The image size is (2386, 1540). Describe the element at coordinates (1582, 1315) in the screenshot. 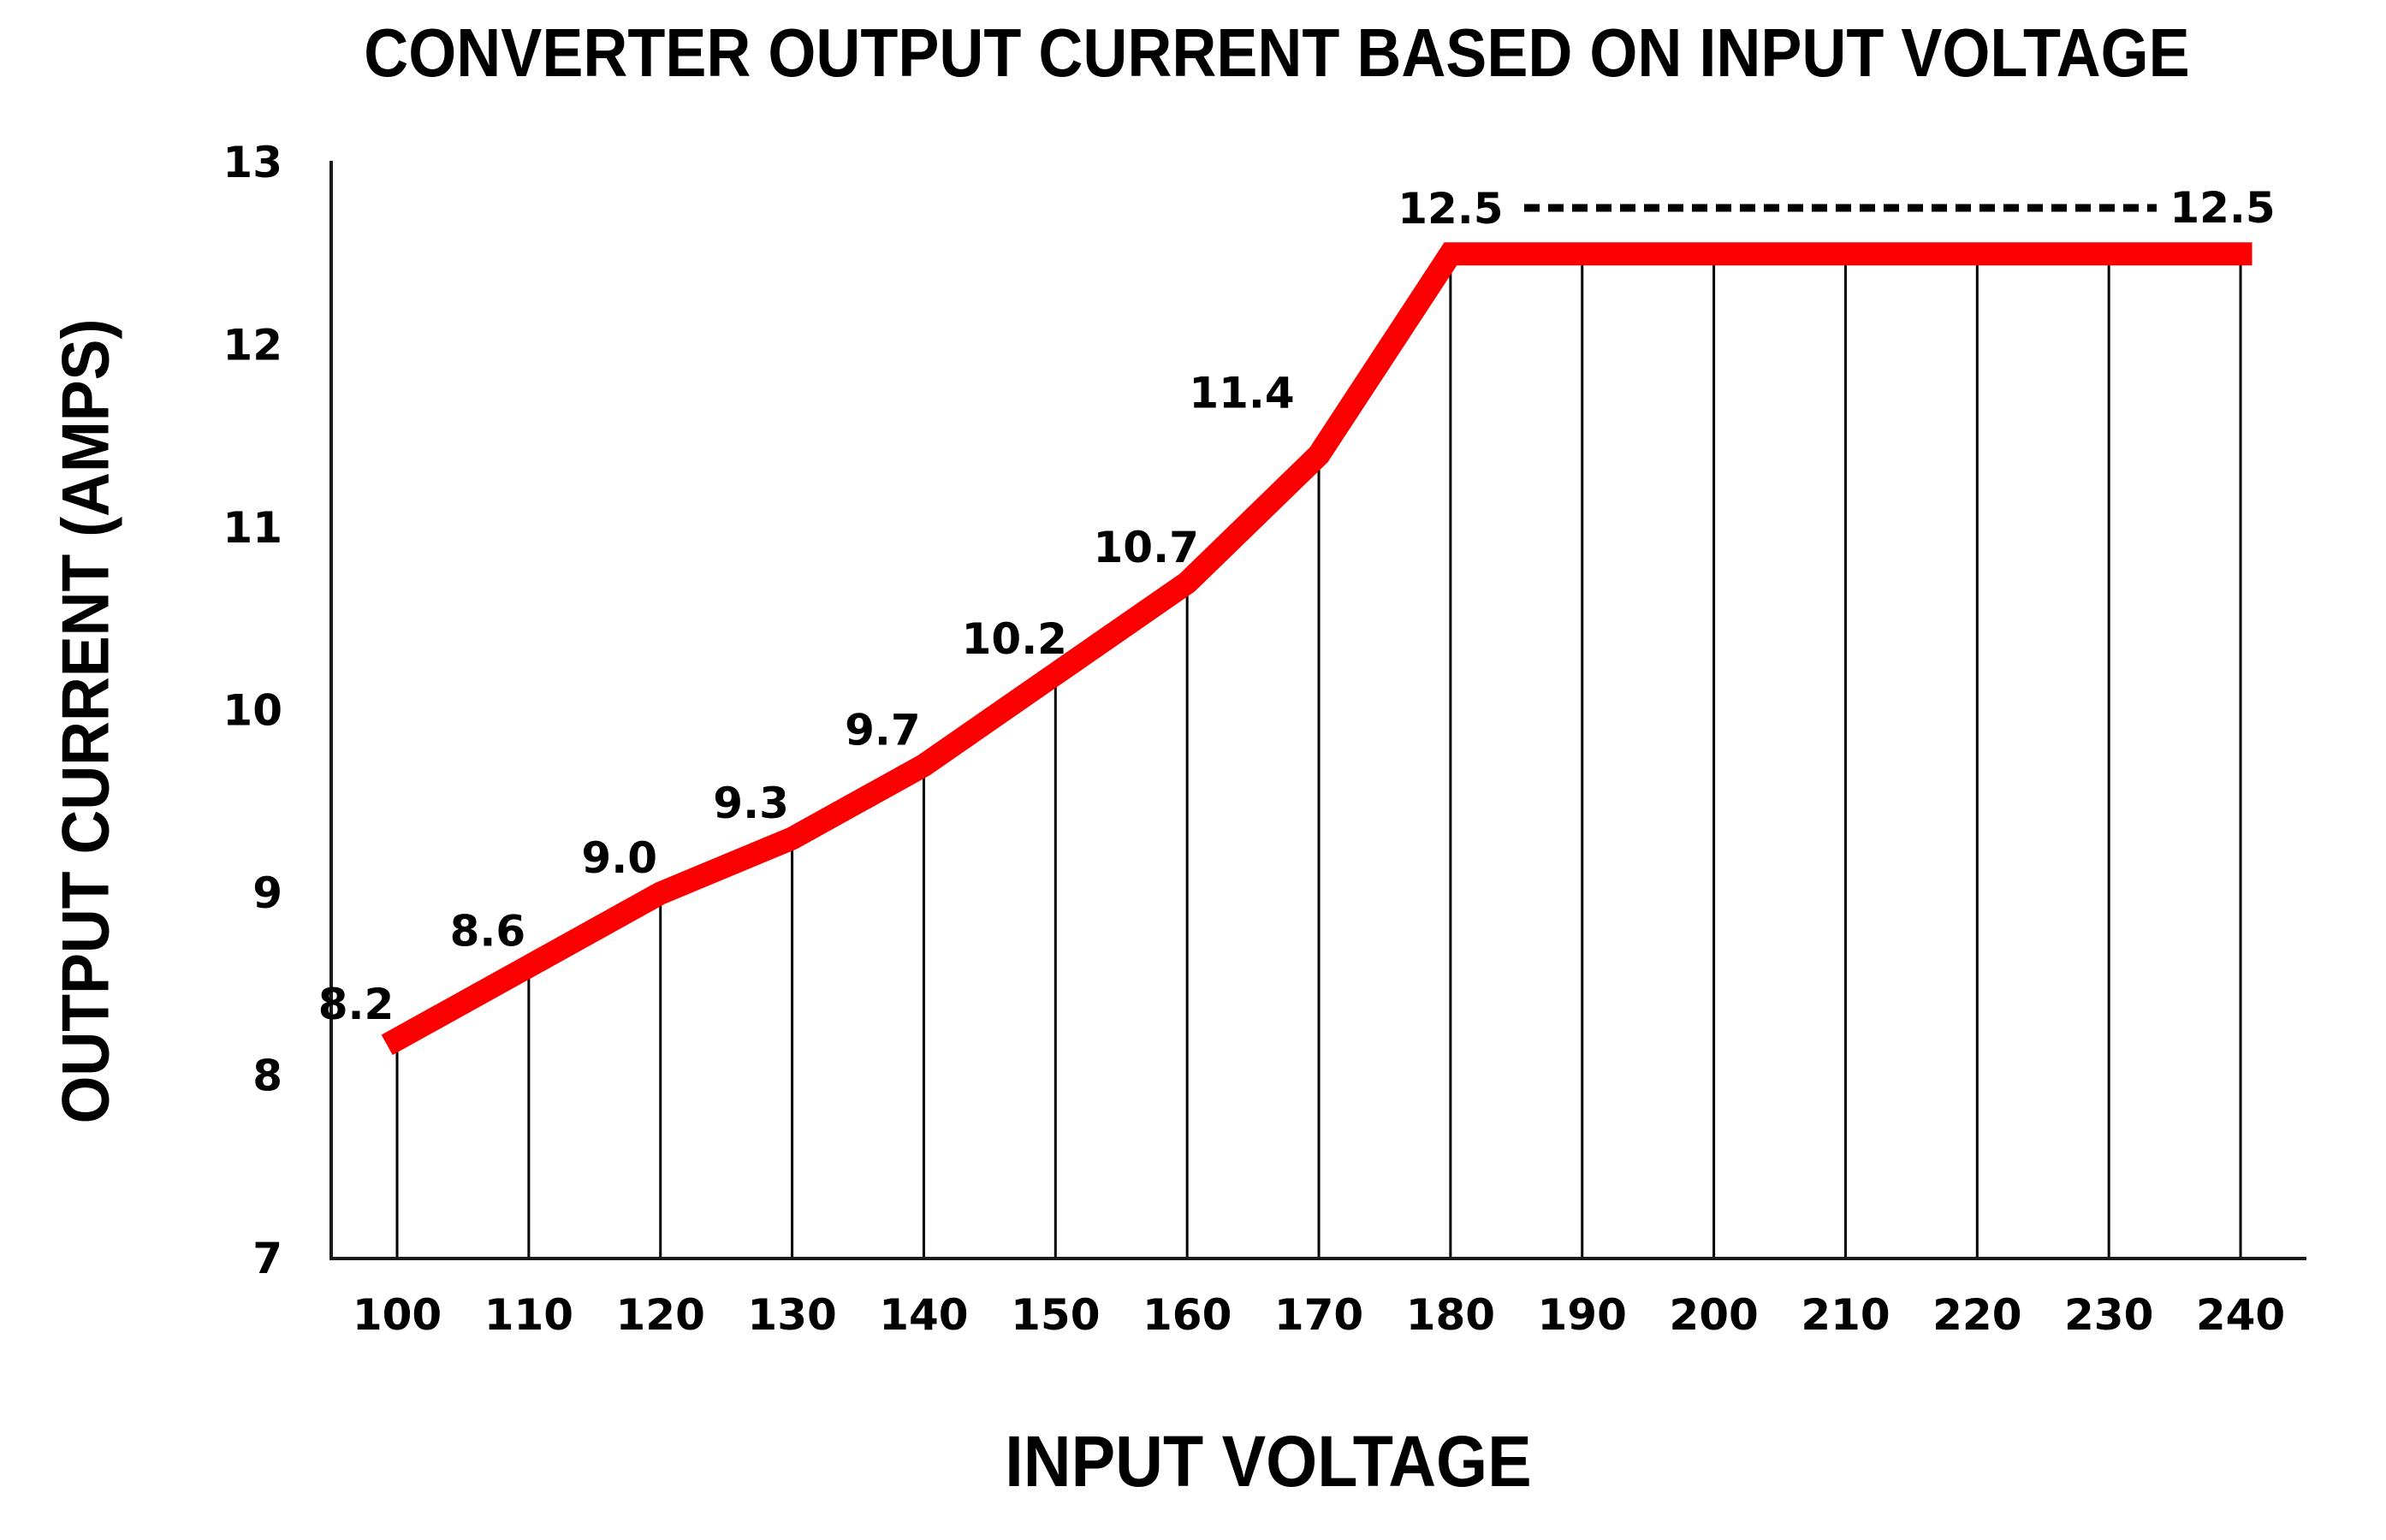

I see `x-tick-label: 190` at that location.